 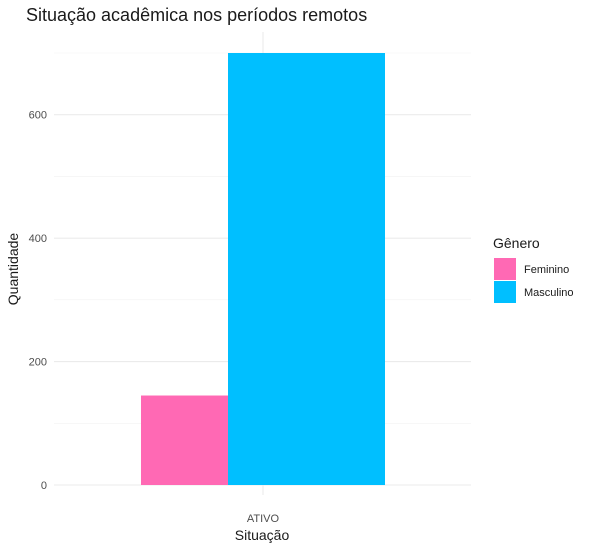 I want to click on y-axis-ticks: 0 200 400 600, so click(x=38, y=301).